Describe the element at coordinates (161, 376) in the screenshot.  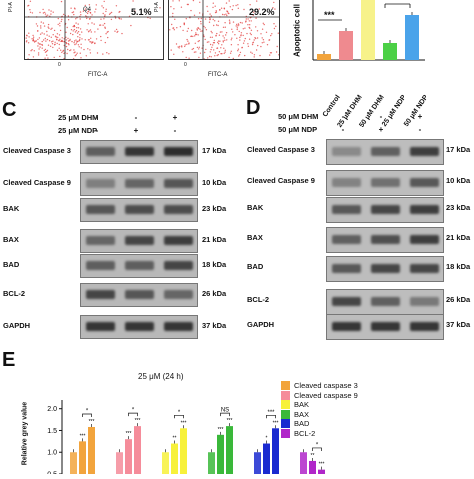
I see `chart-e-title: 25 μM (24 h)` at that location.